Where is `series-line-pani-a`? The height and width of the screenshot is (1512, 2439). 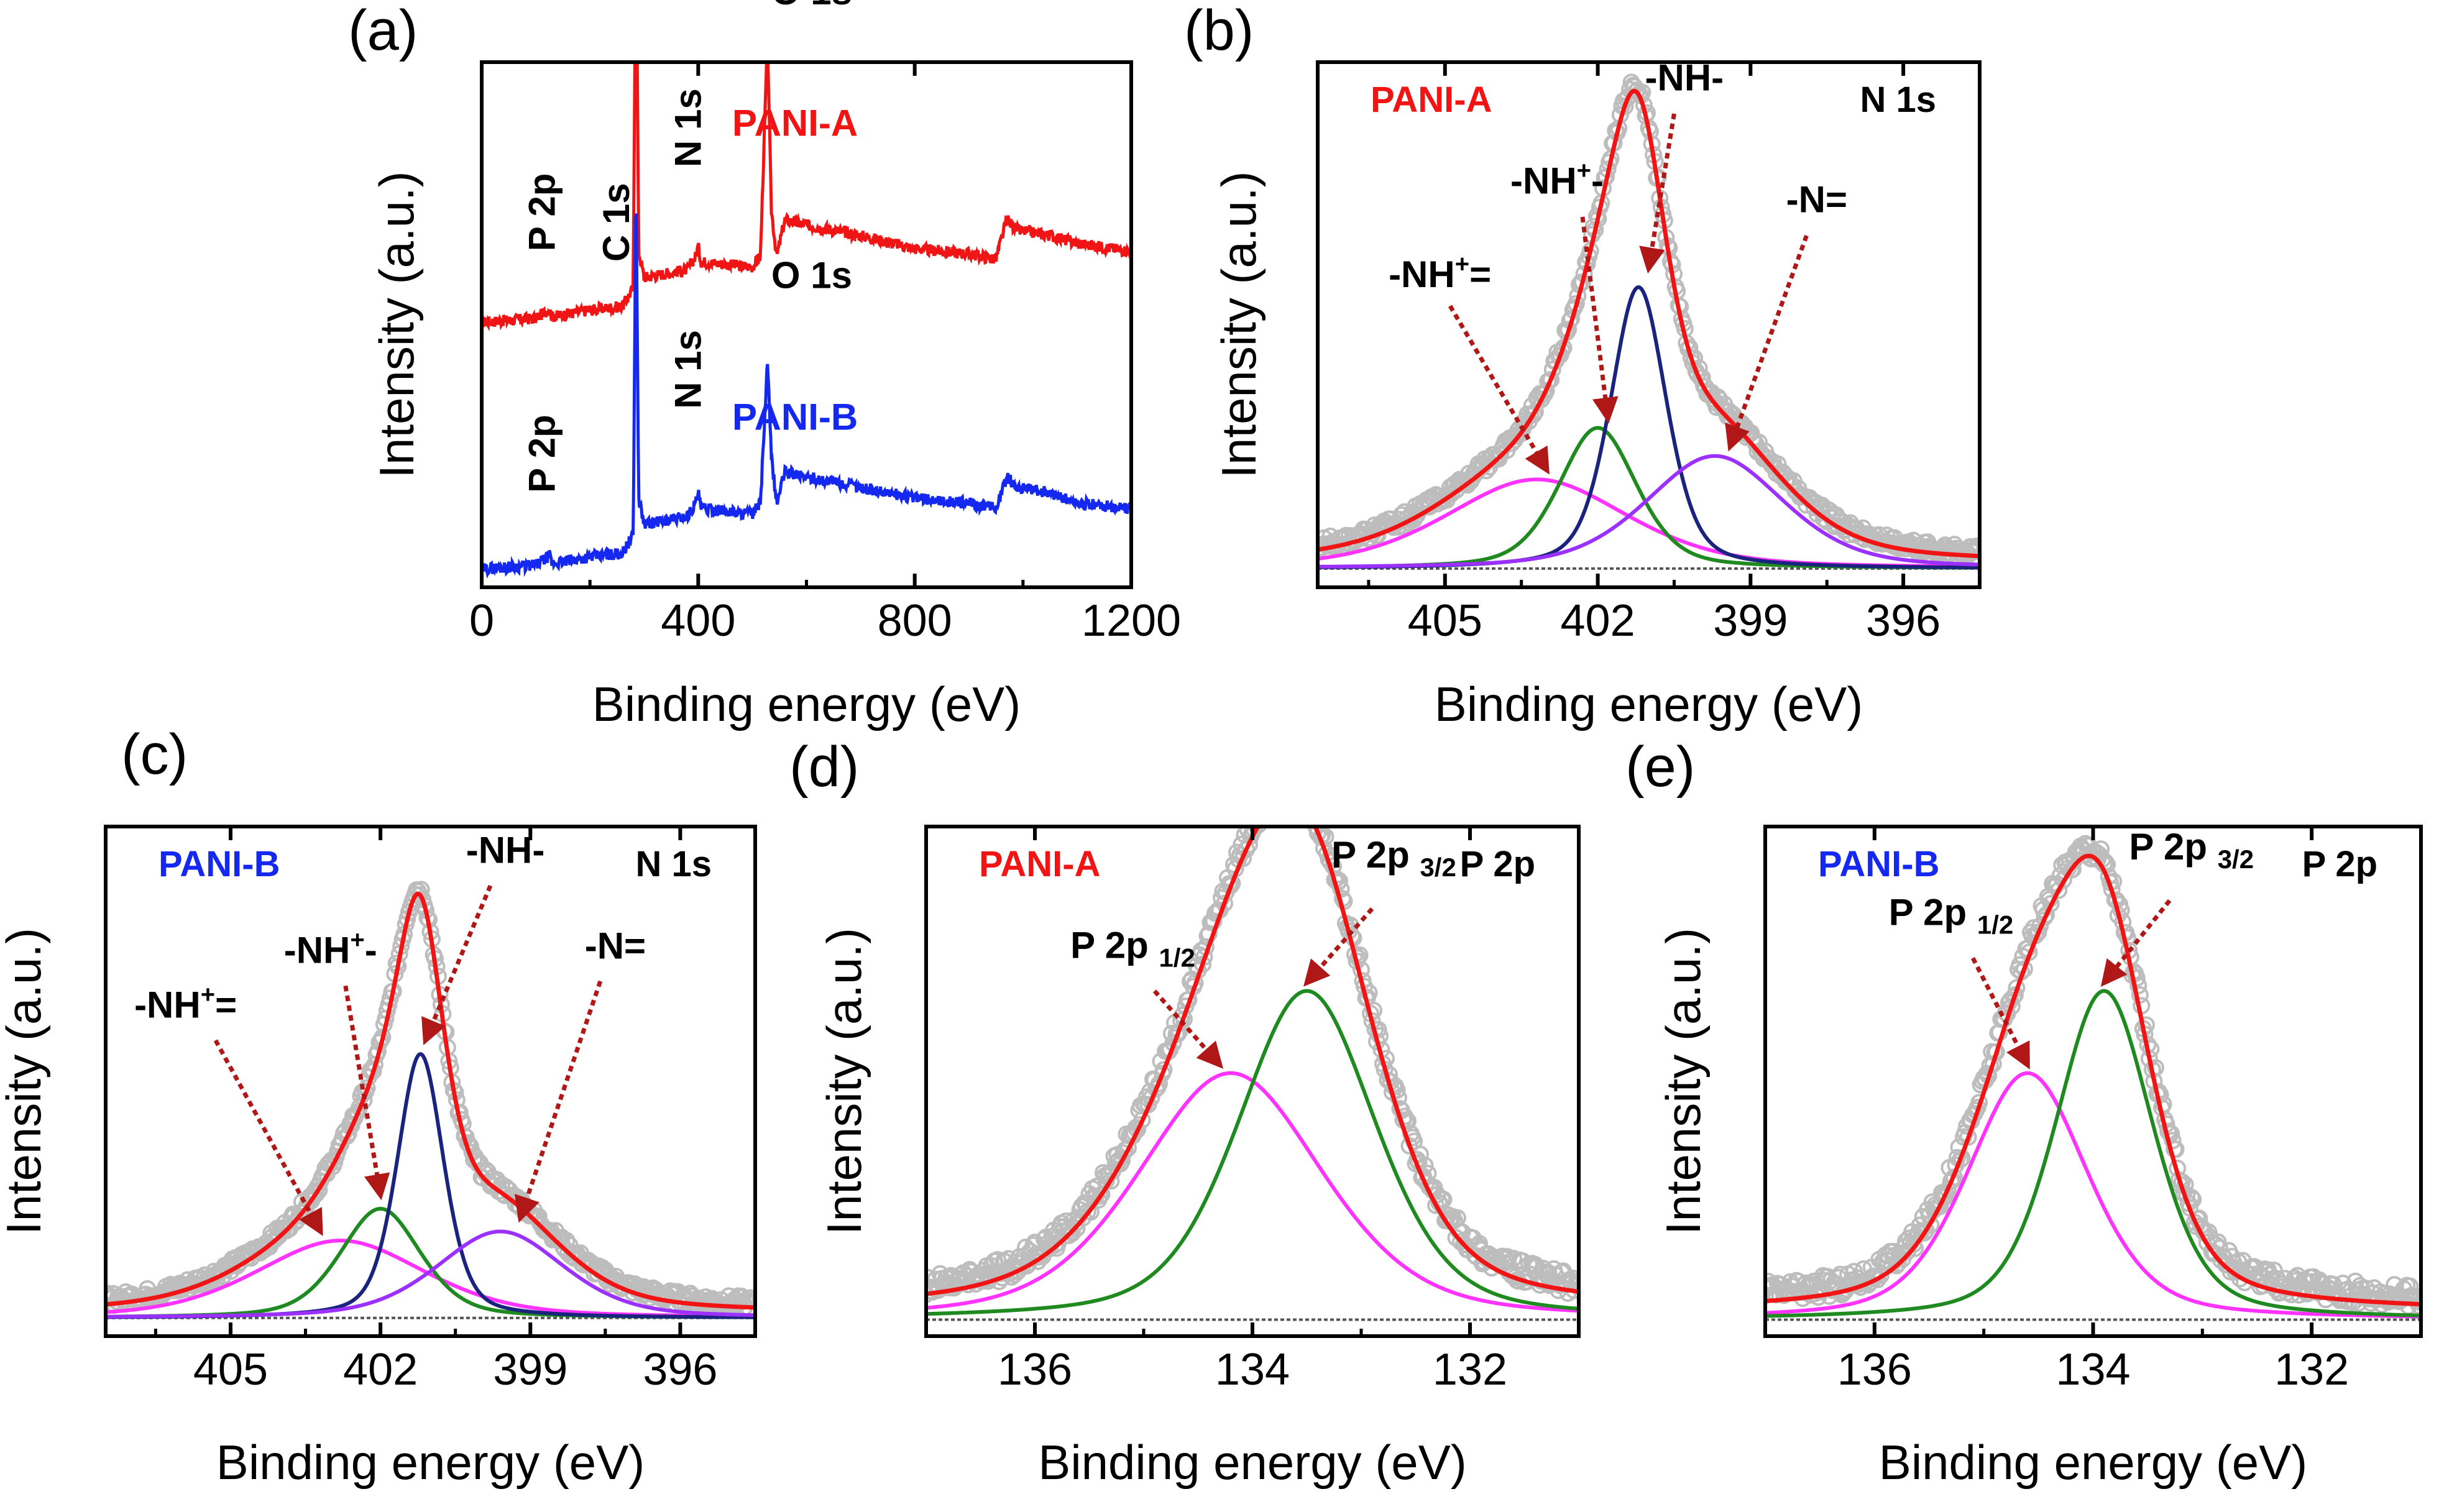
series-line-pani-a is located at coordinates (806, 197).